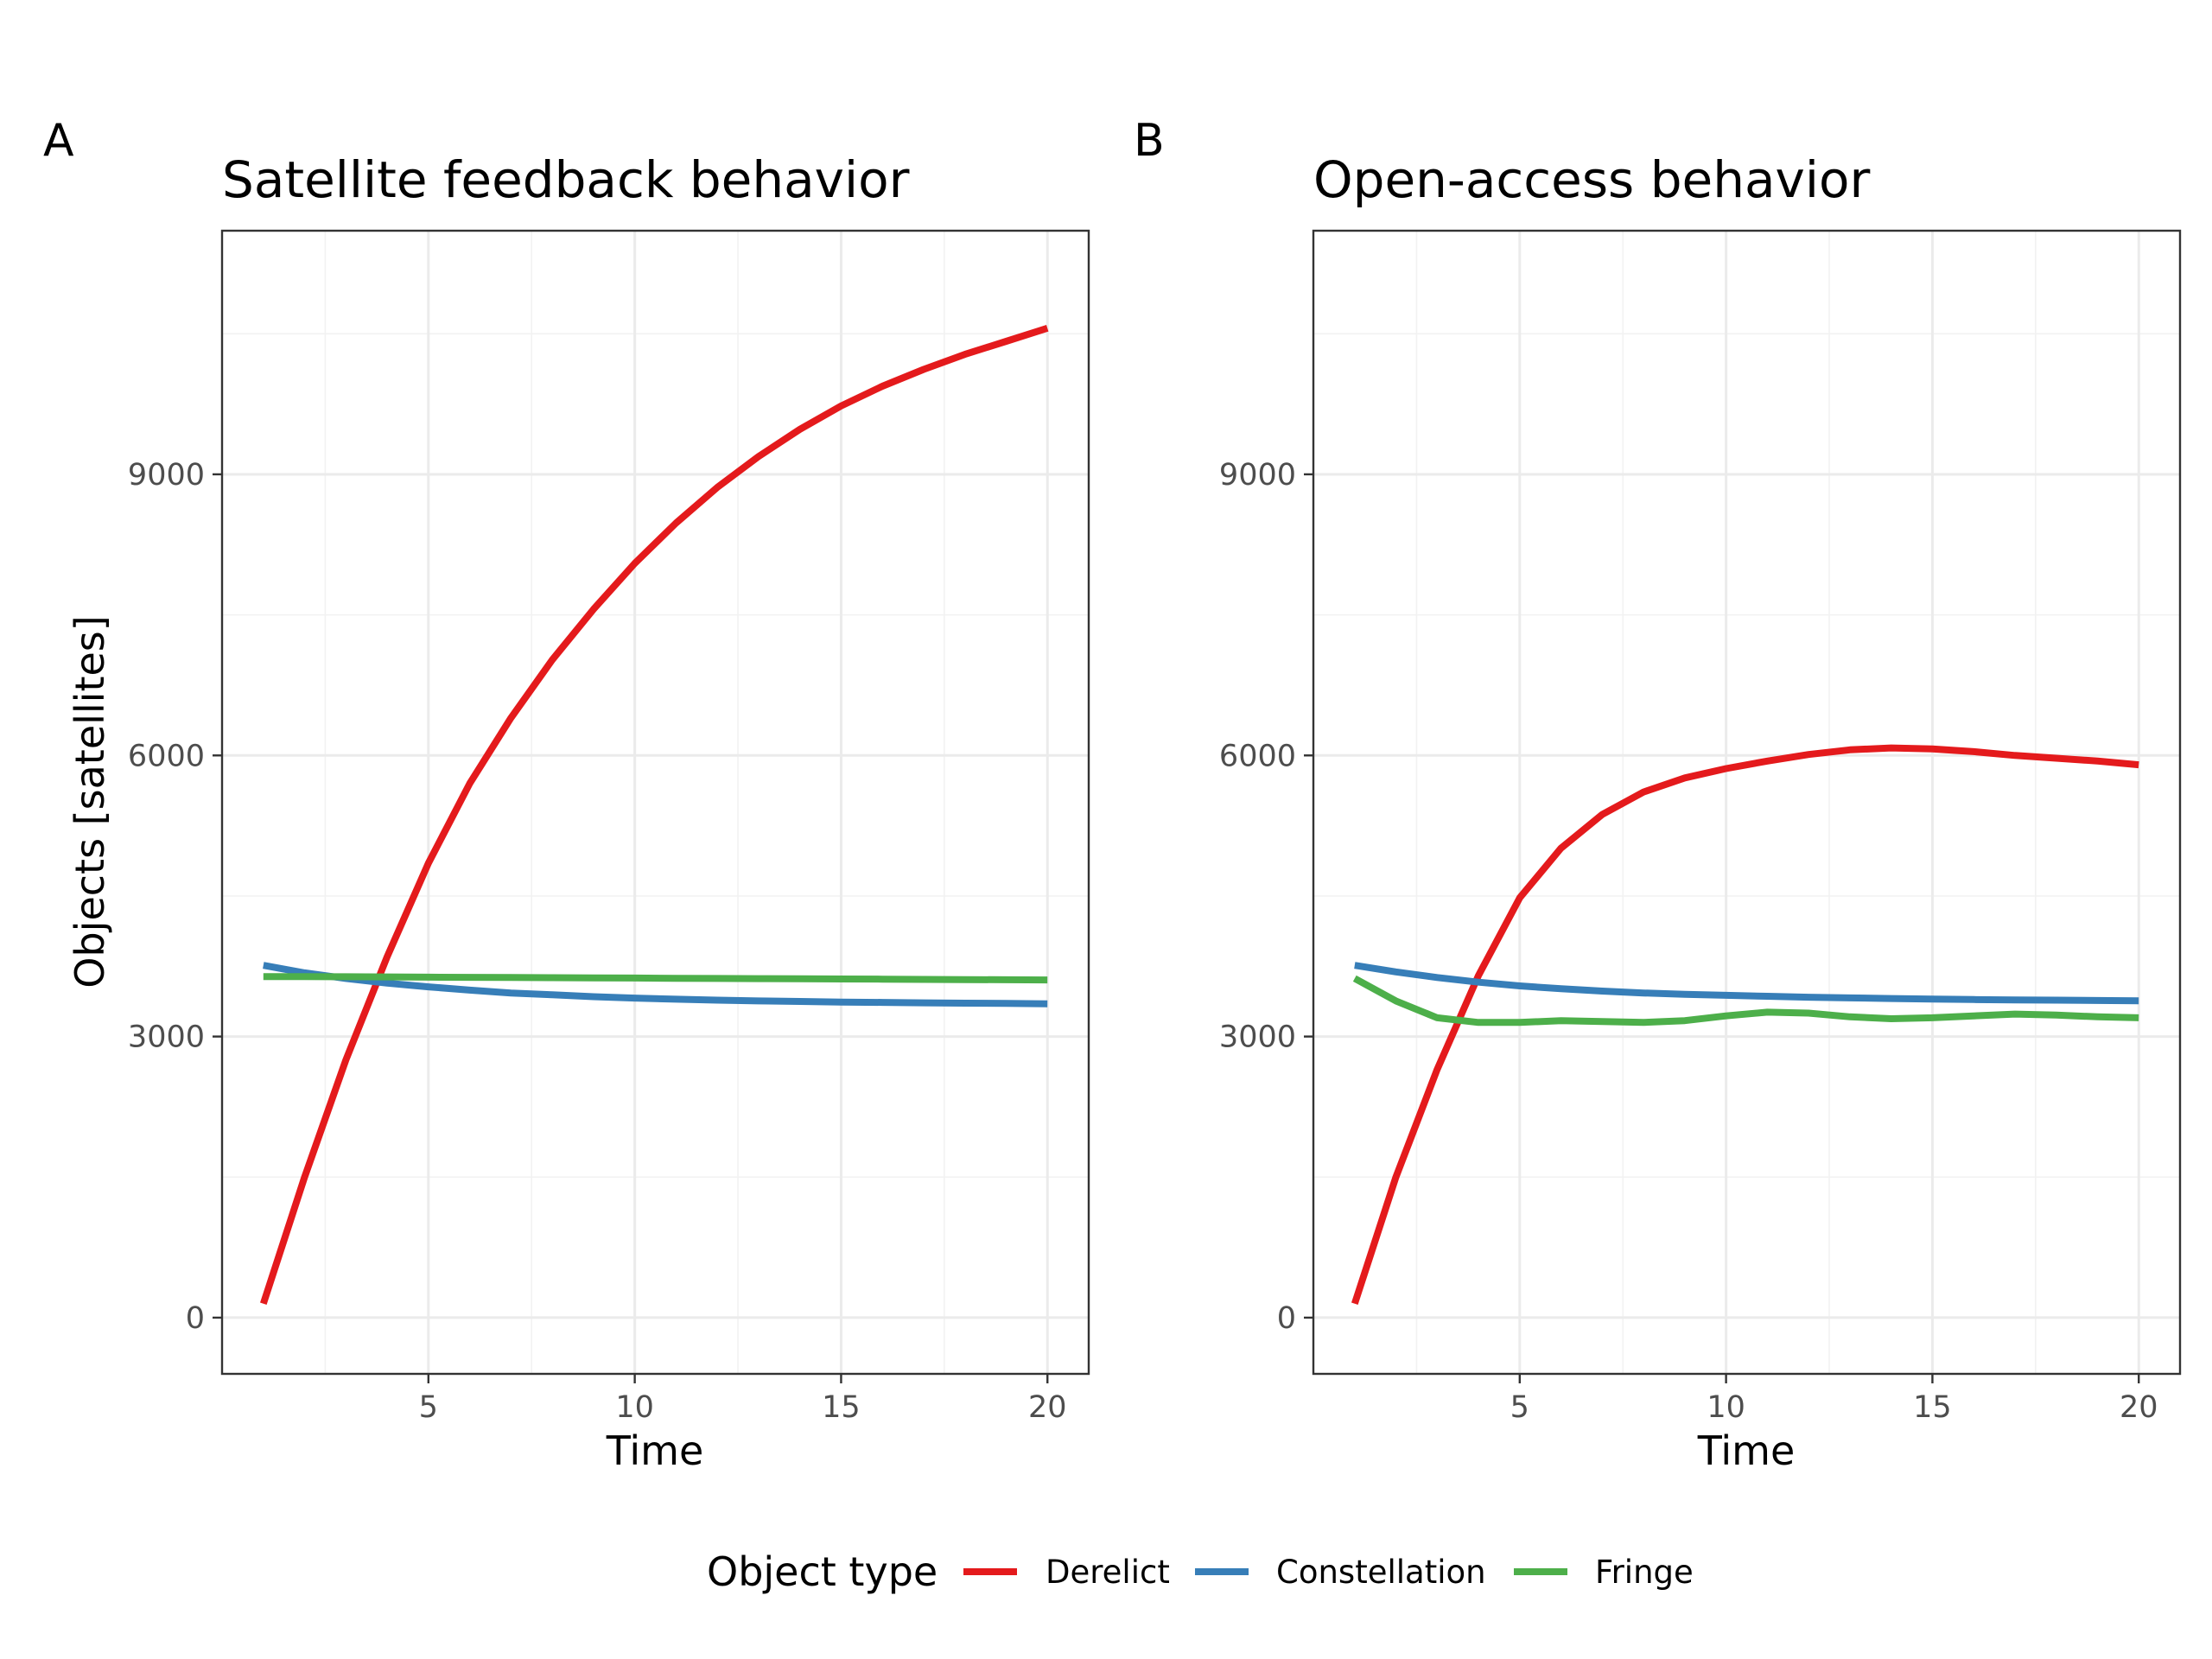 This screenshot has height=1659, width=2212. What do you see at coordinates (1591, 179) in the screenshot?
I see `panel-b-title: Open-access behavior` at bounding box center [1591, 179].